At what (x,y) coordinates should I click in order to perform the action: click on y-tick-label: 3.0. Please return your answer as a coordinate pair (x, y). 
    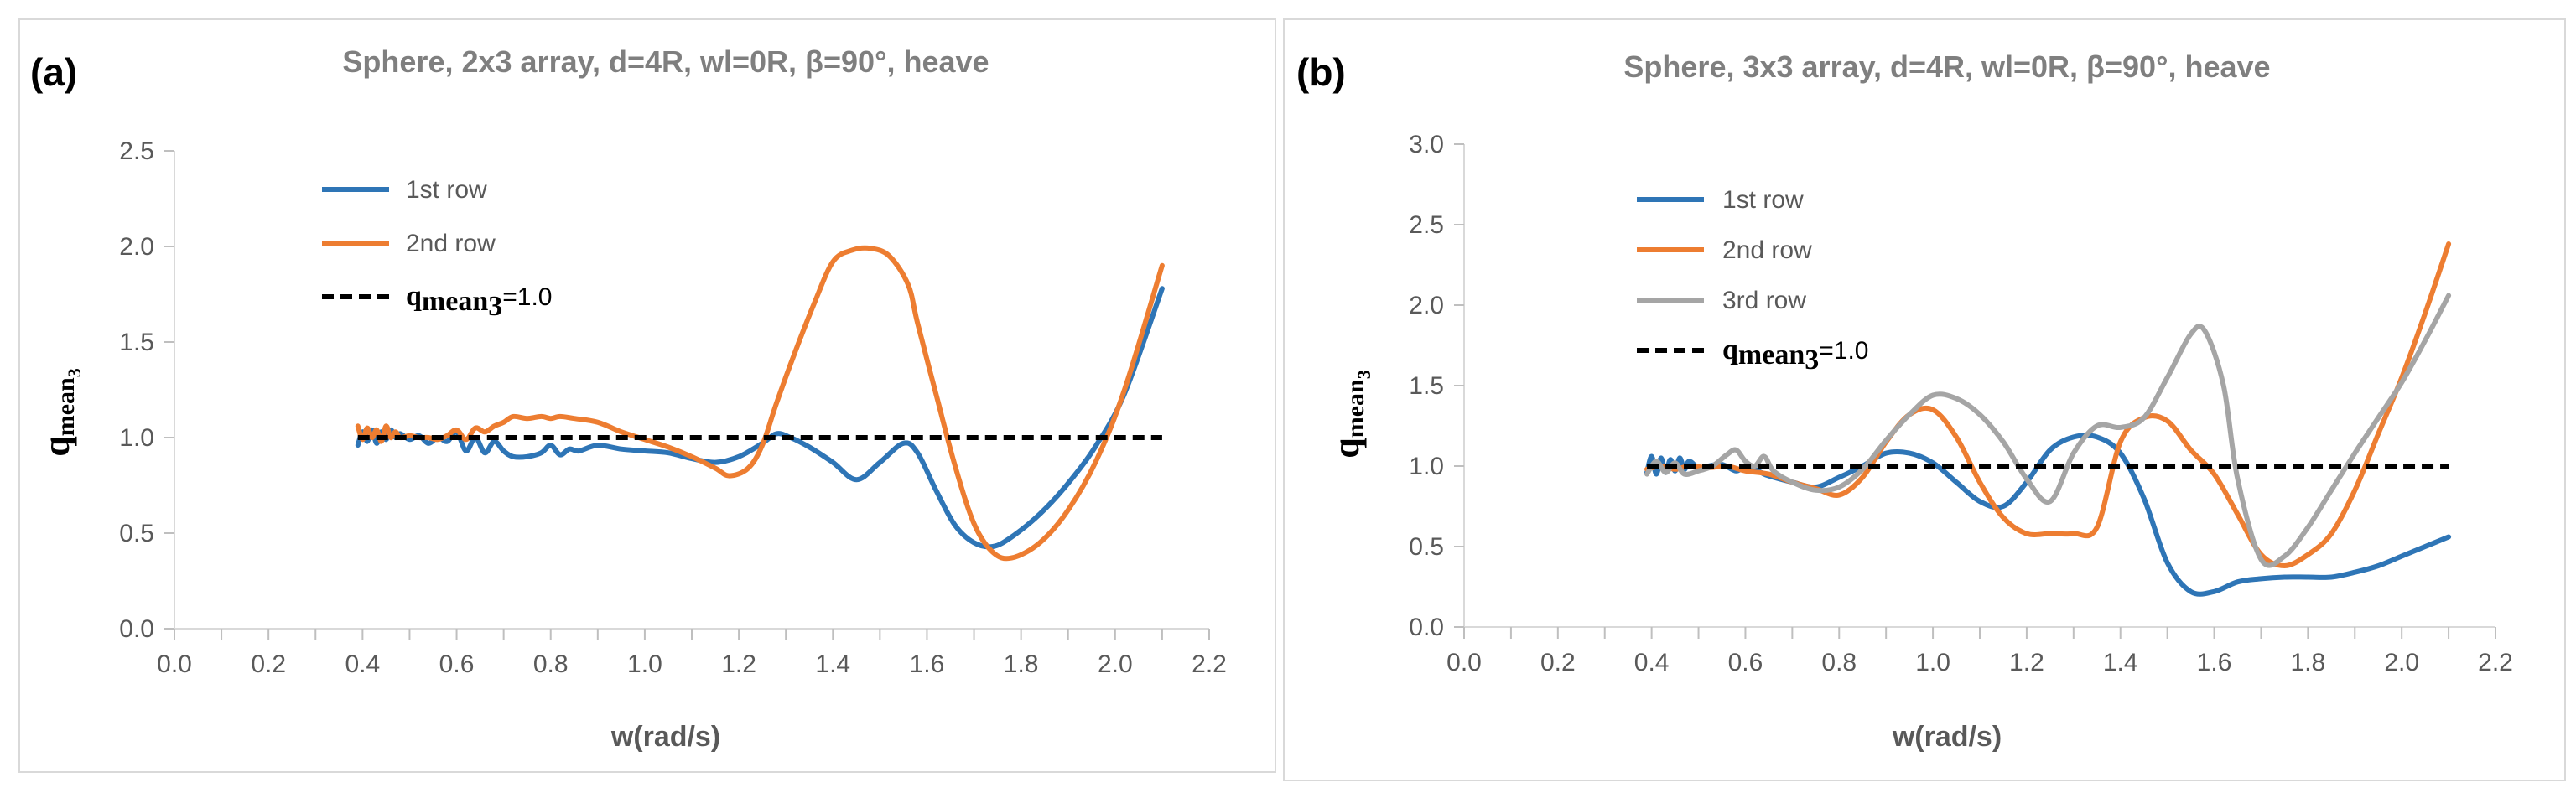
    Looking at the image, I should click on (1426, 144).